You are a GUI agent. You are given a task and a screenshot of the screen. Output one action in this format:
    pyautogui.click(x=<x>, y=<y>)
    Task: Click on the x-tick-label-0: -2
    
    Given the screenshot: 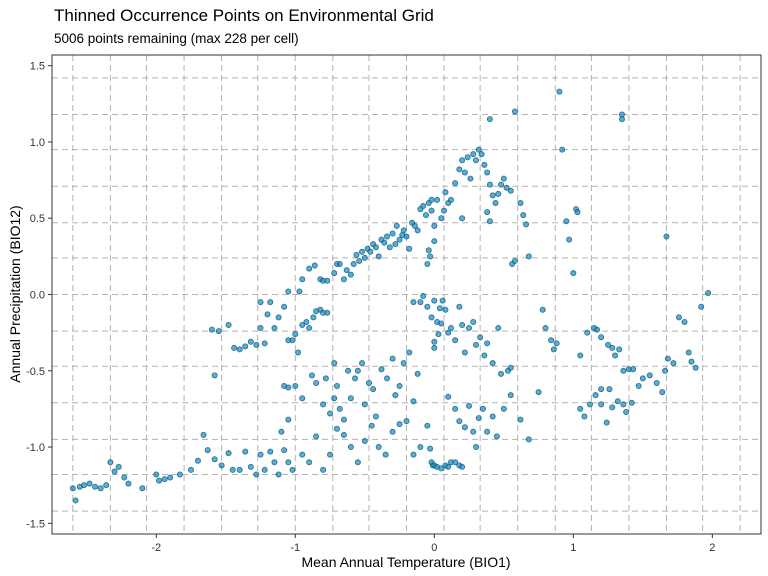 What is the action you would take?
    pyautogui.click(x=156, y=548)
    